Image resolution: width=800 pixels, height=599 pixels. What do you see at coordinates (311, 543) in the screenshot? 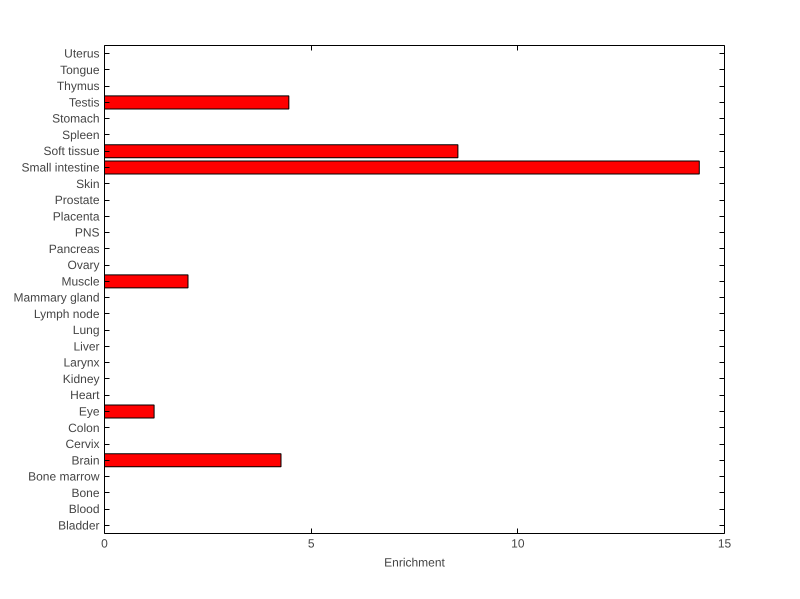
I see `x-tick-label: 5` at bounding box center [311, 543].